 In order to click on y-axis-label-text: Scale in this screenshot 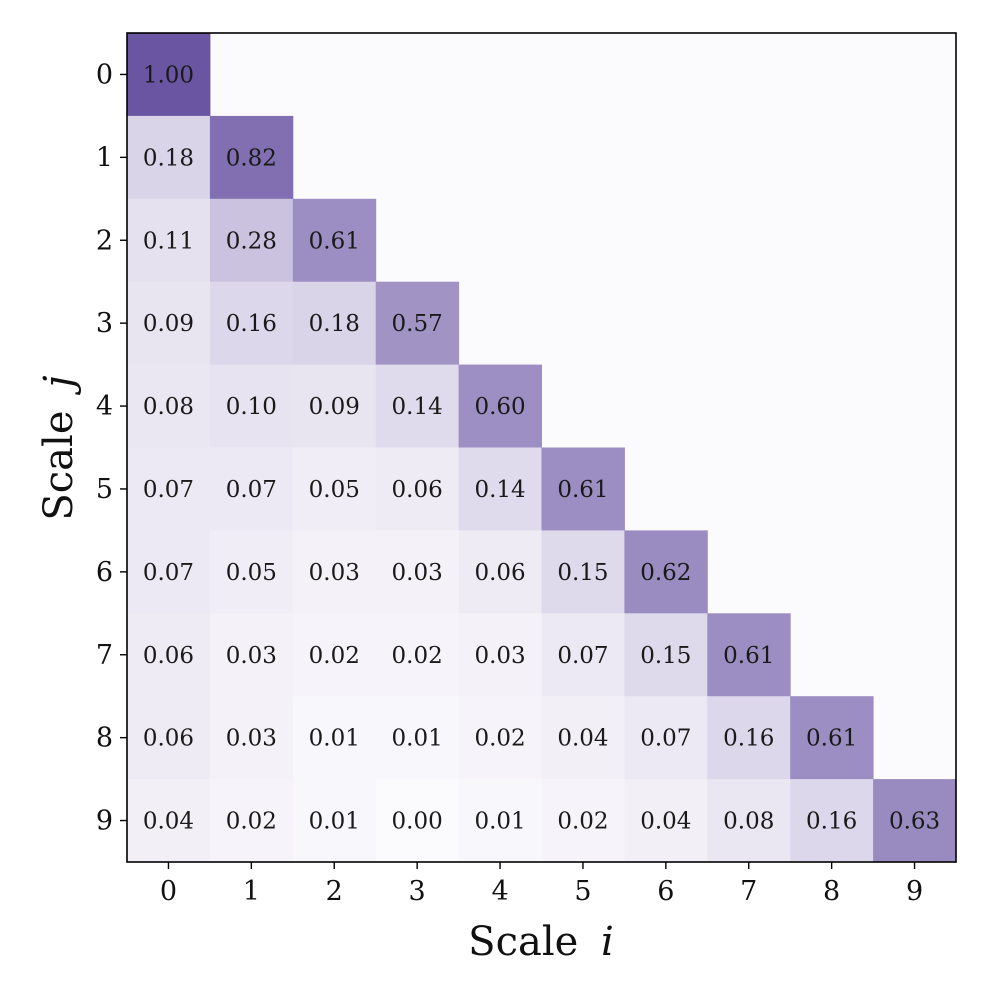, I will do `click(59, 466)`.